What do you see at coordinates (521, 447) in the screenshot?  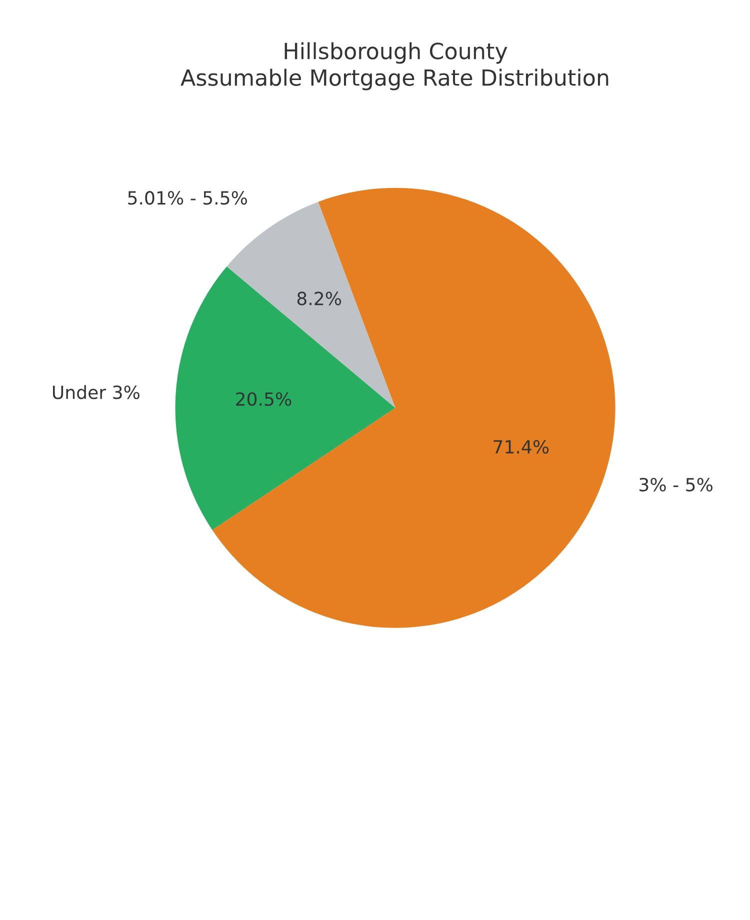 I see `data-label: 71.4%` at bounding box center [521, 447].